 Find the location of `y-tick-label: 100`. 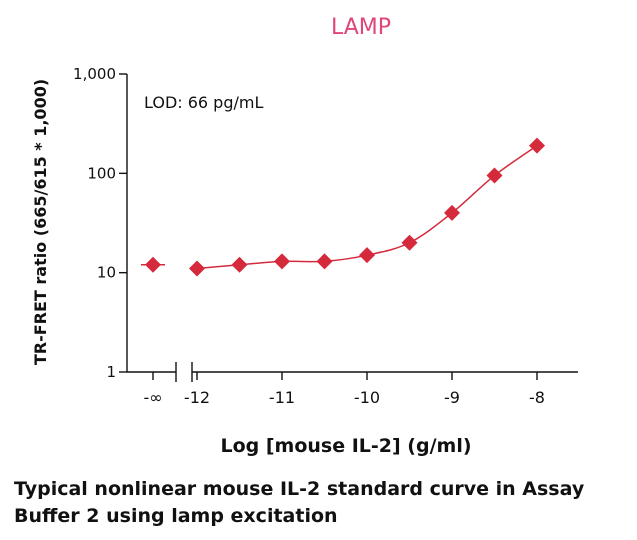

y-tick-label: 100 is located at coordinates (101, 173).